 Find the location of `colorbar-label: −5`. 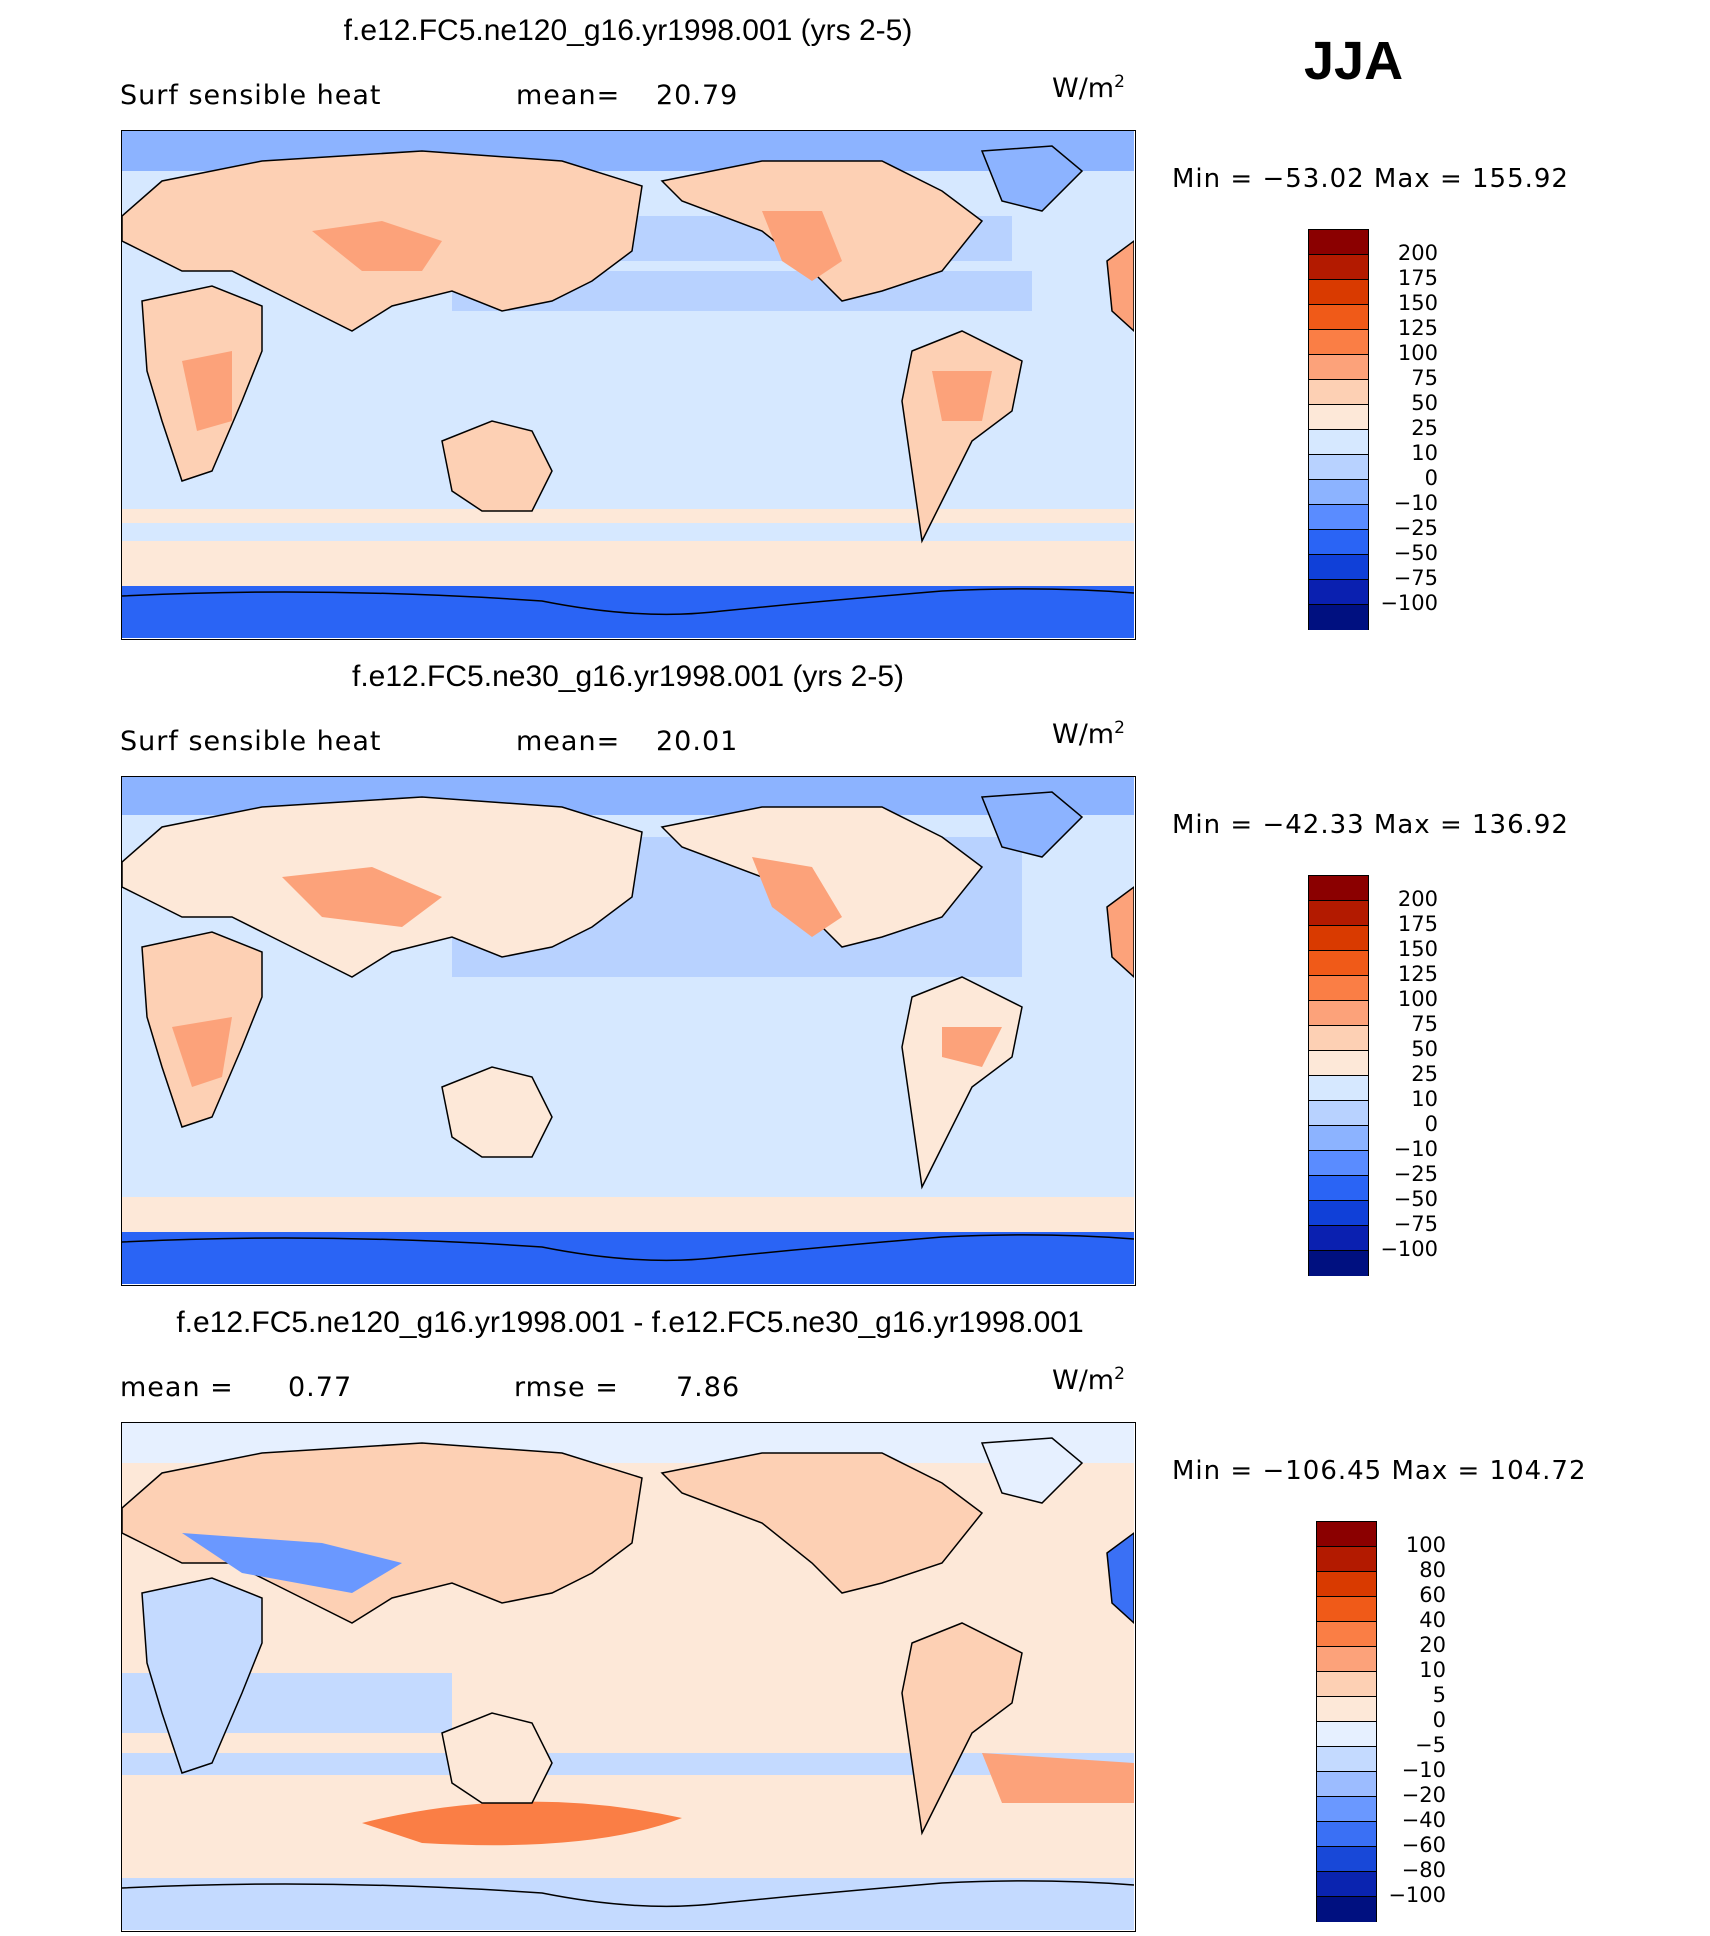

colorbar-label: −5 is located at coordinates (1430, 1745).